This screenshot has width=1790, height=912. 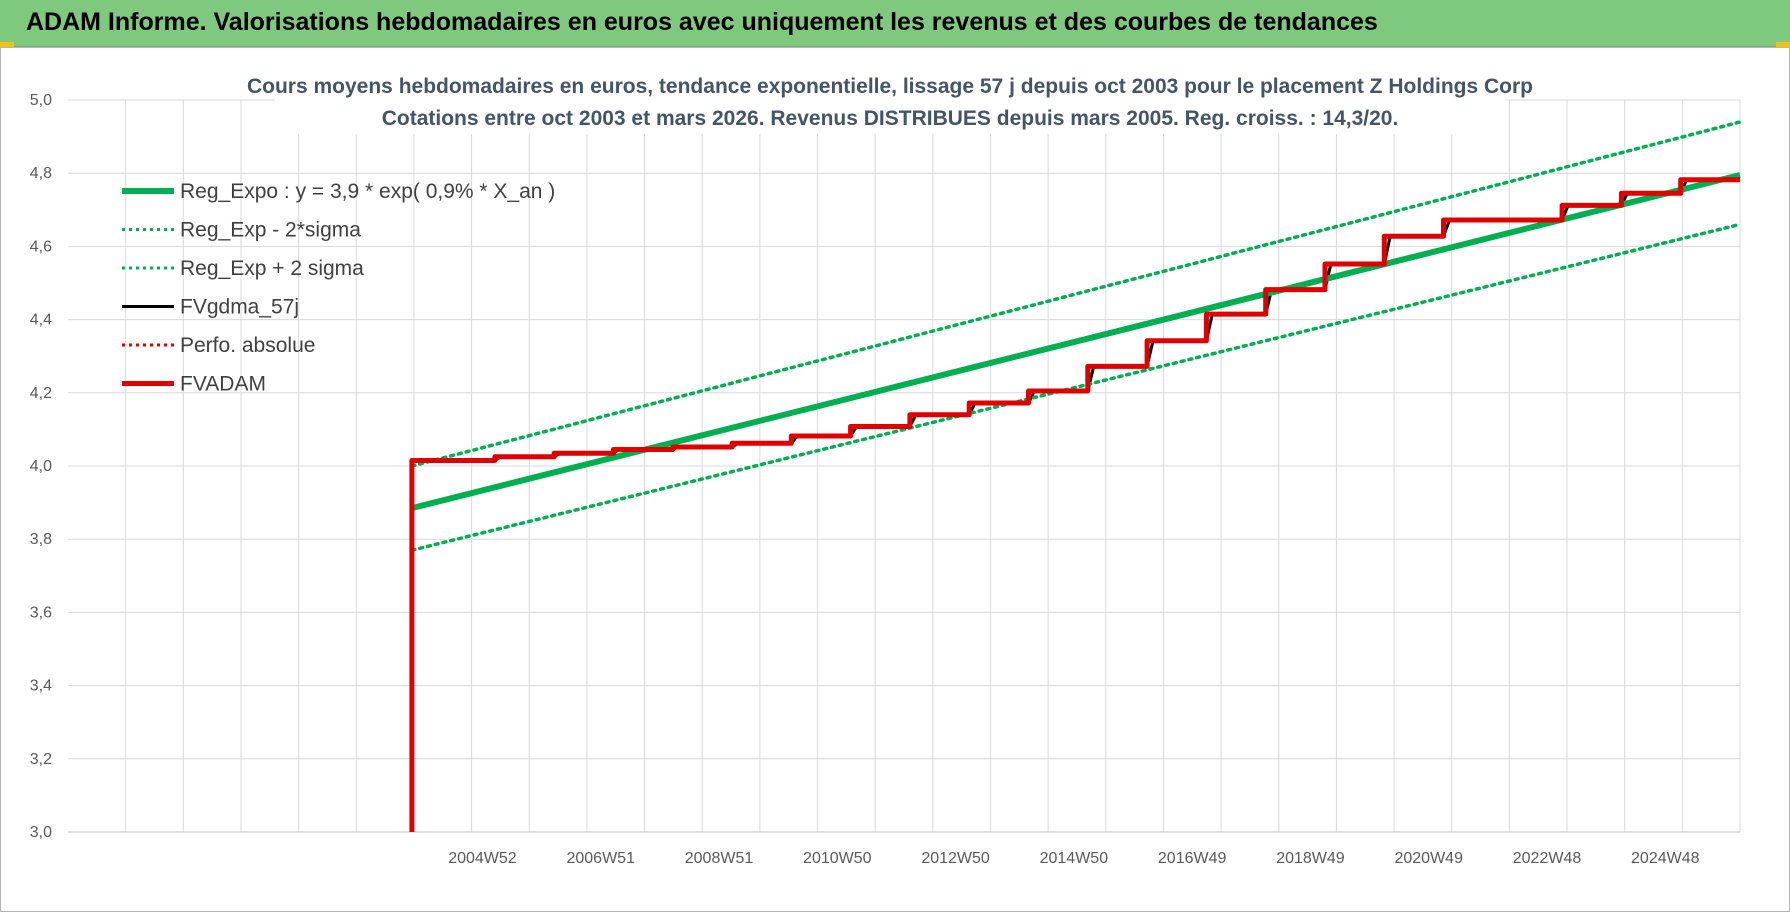 What do you see at coordinates (41, 393) in the screenshot?
I see `y-tick-label: 4,2` at bounding box center [41, 393].